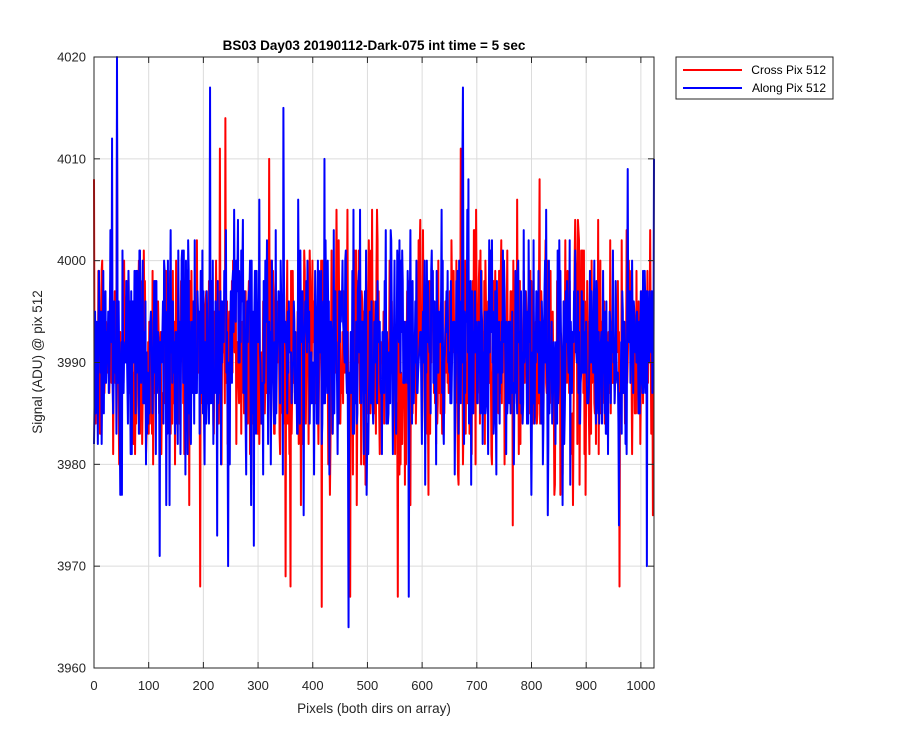 This screenshot has height=755, width=900. What do you see at coordinates (149, 685) in the screenshot?
I see `x-tick-label: 100` at bounding box center [149, 685].